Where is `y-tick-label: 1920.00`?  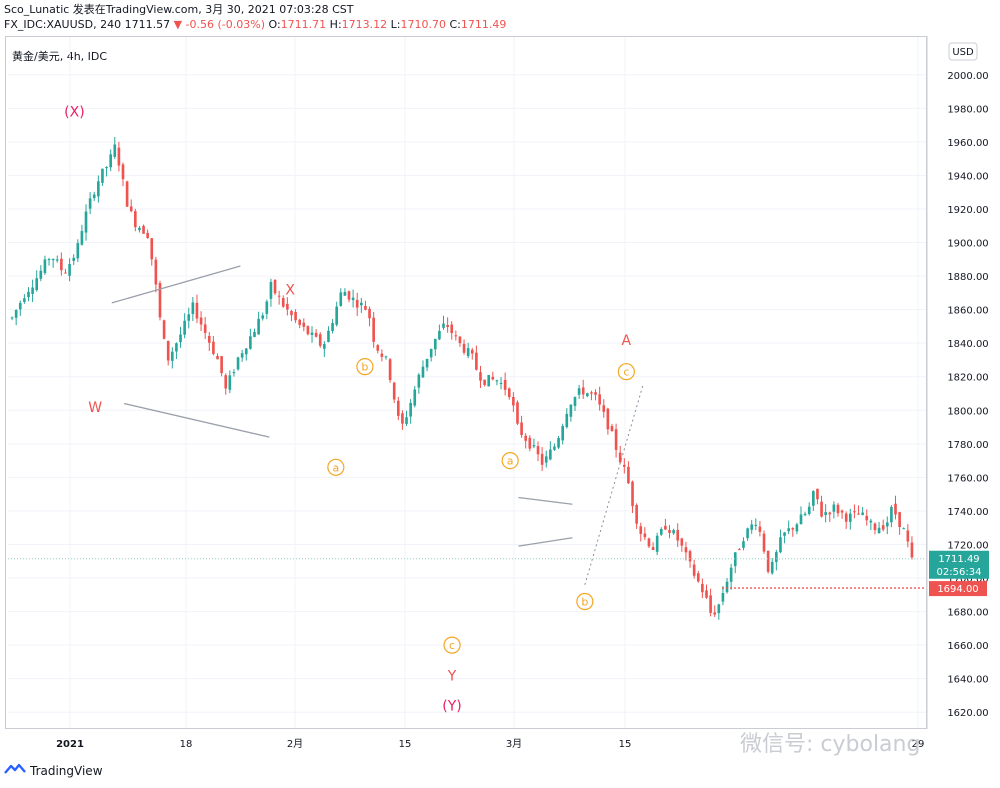
y-tick-label: 1920.00 is located at coordinates (967, 210).